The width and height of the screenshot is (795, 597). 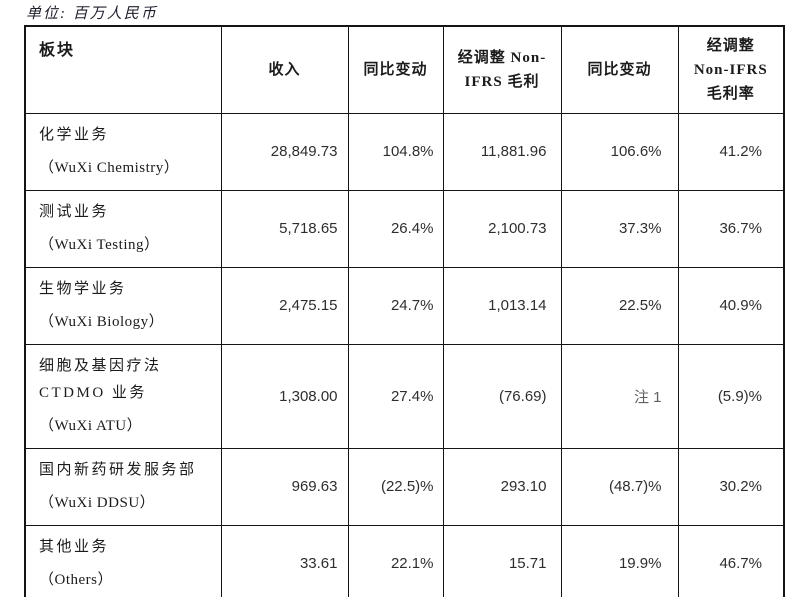 I want to click on header-segment: 板块, so click(x=123, y=69).